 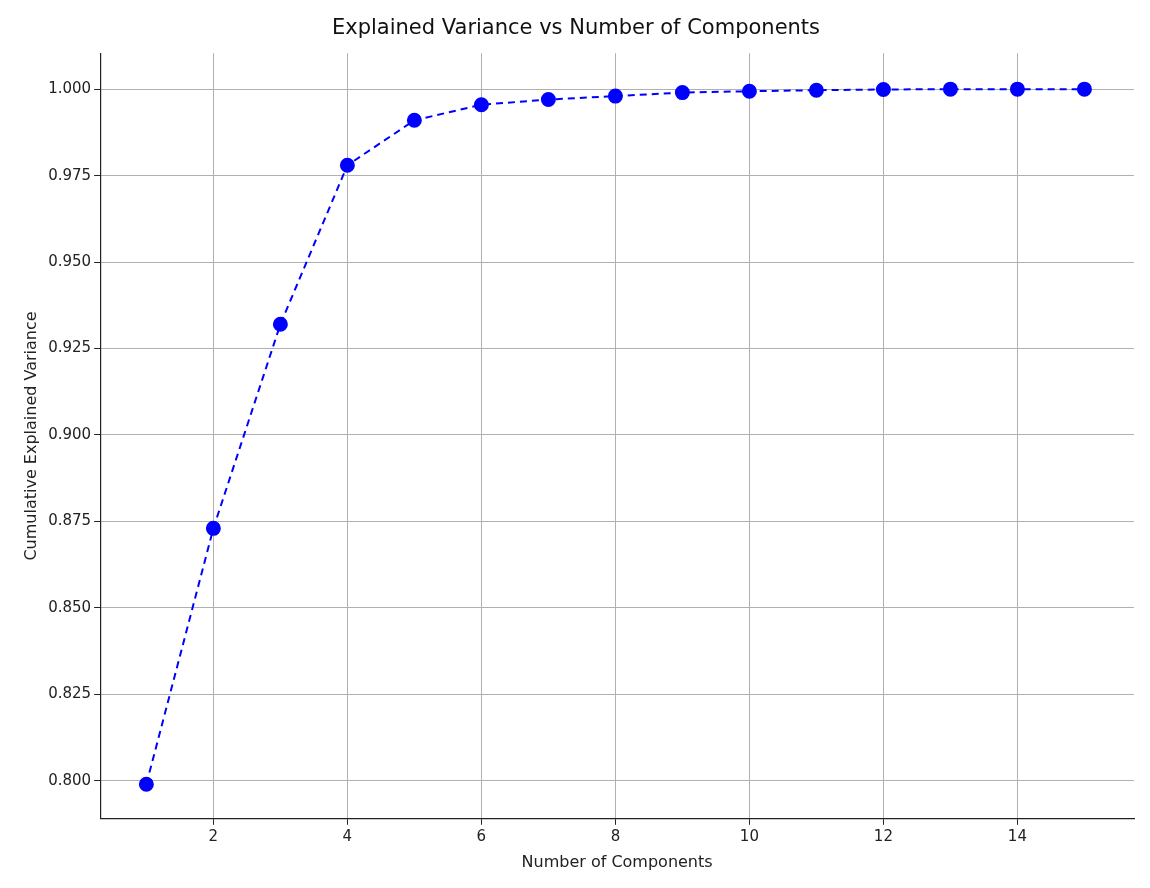 I want to click on x-tick-label: 4, so click(x=347, y=835).